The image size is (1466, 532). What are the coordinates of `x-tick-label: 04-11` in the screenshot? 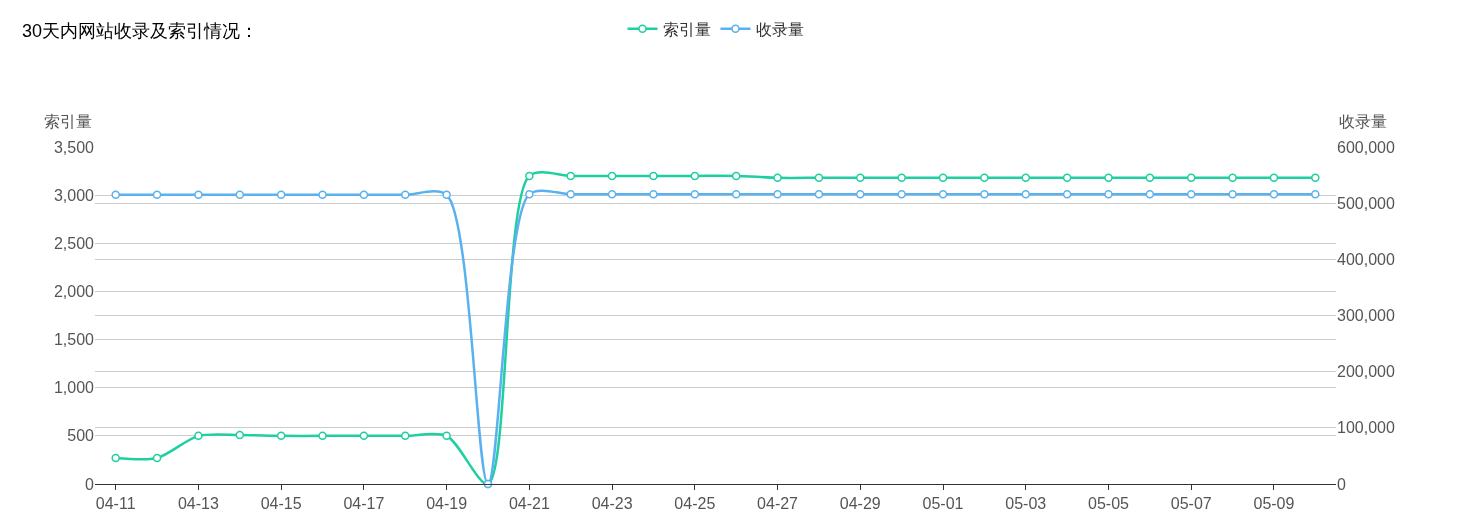 It's located at (115, 504).